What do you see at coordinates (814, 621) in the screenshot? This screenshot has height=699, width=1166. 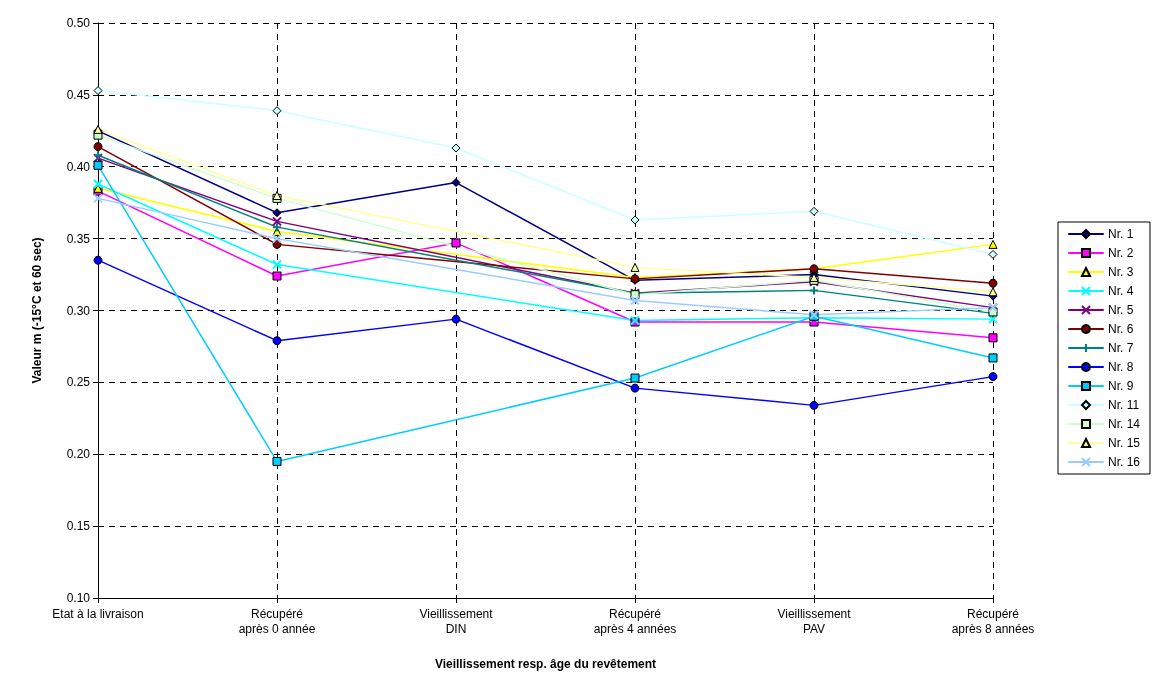 I see `x-tick-label: Vieillissement PAV` at bounding box center [814, 621].